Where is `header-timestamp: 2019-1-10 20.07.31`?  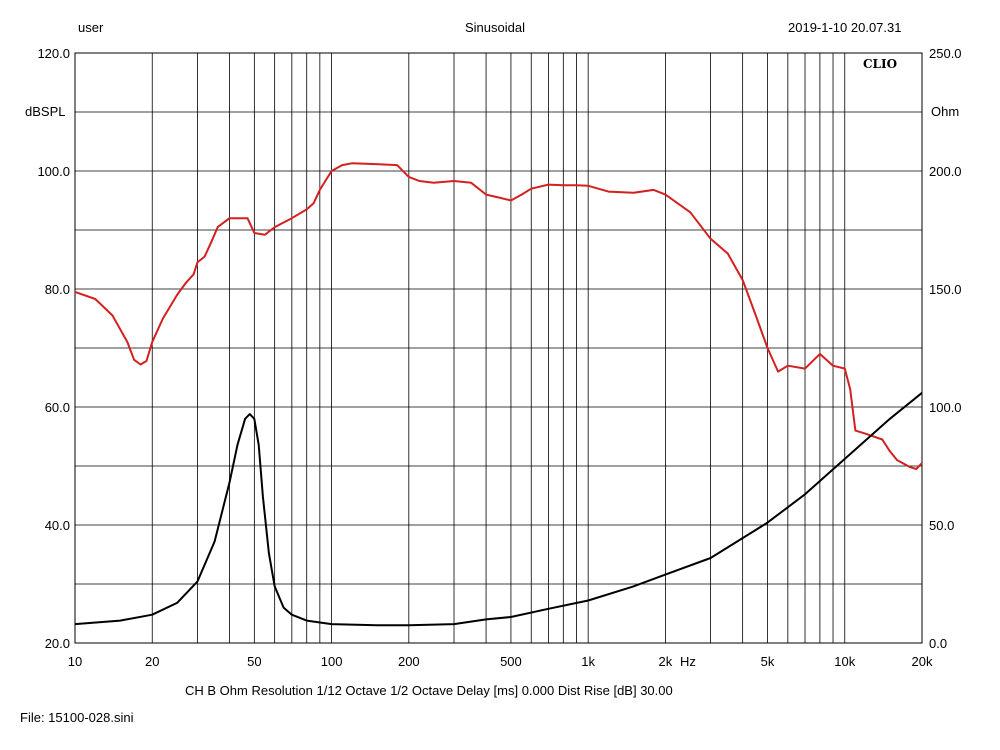
header-timestamp: 2019-1-10 20.07.31 is located at coordinates (845, 27).